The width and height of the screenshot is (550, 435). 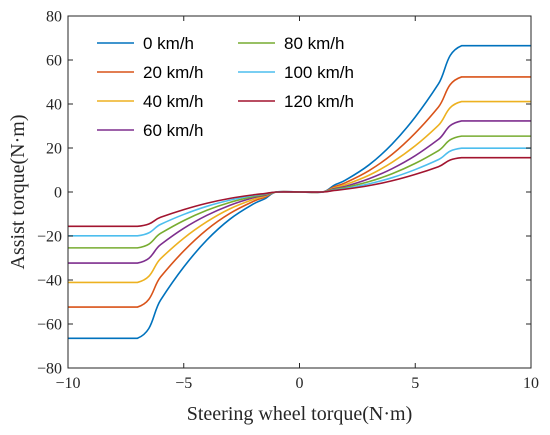 What do you see at coordinates (67, 383) in the screenshot?
I see `x-tick-label: −10` at bounding box center [67, 383].